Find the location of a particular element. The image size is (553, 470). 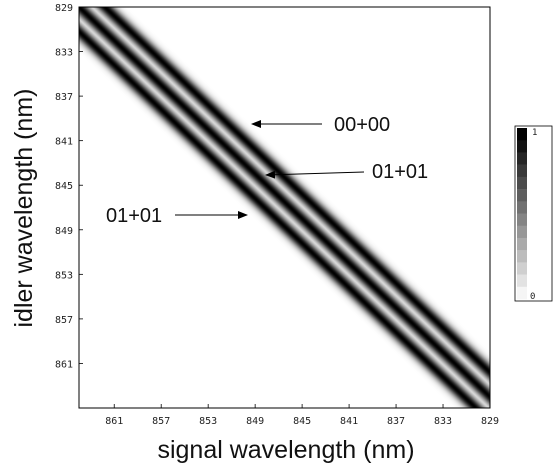

y-tick-label: 861 is located at coordinates (64, 364).